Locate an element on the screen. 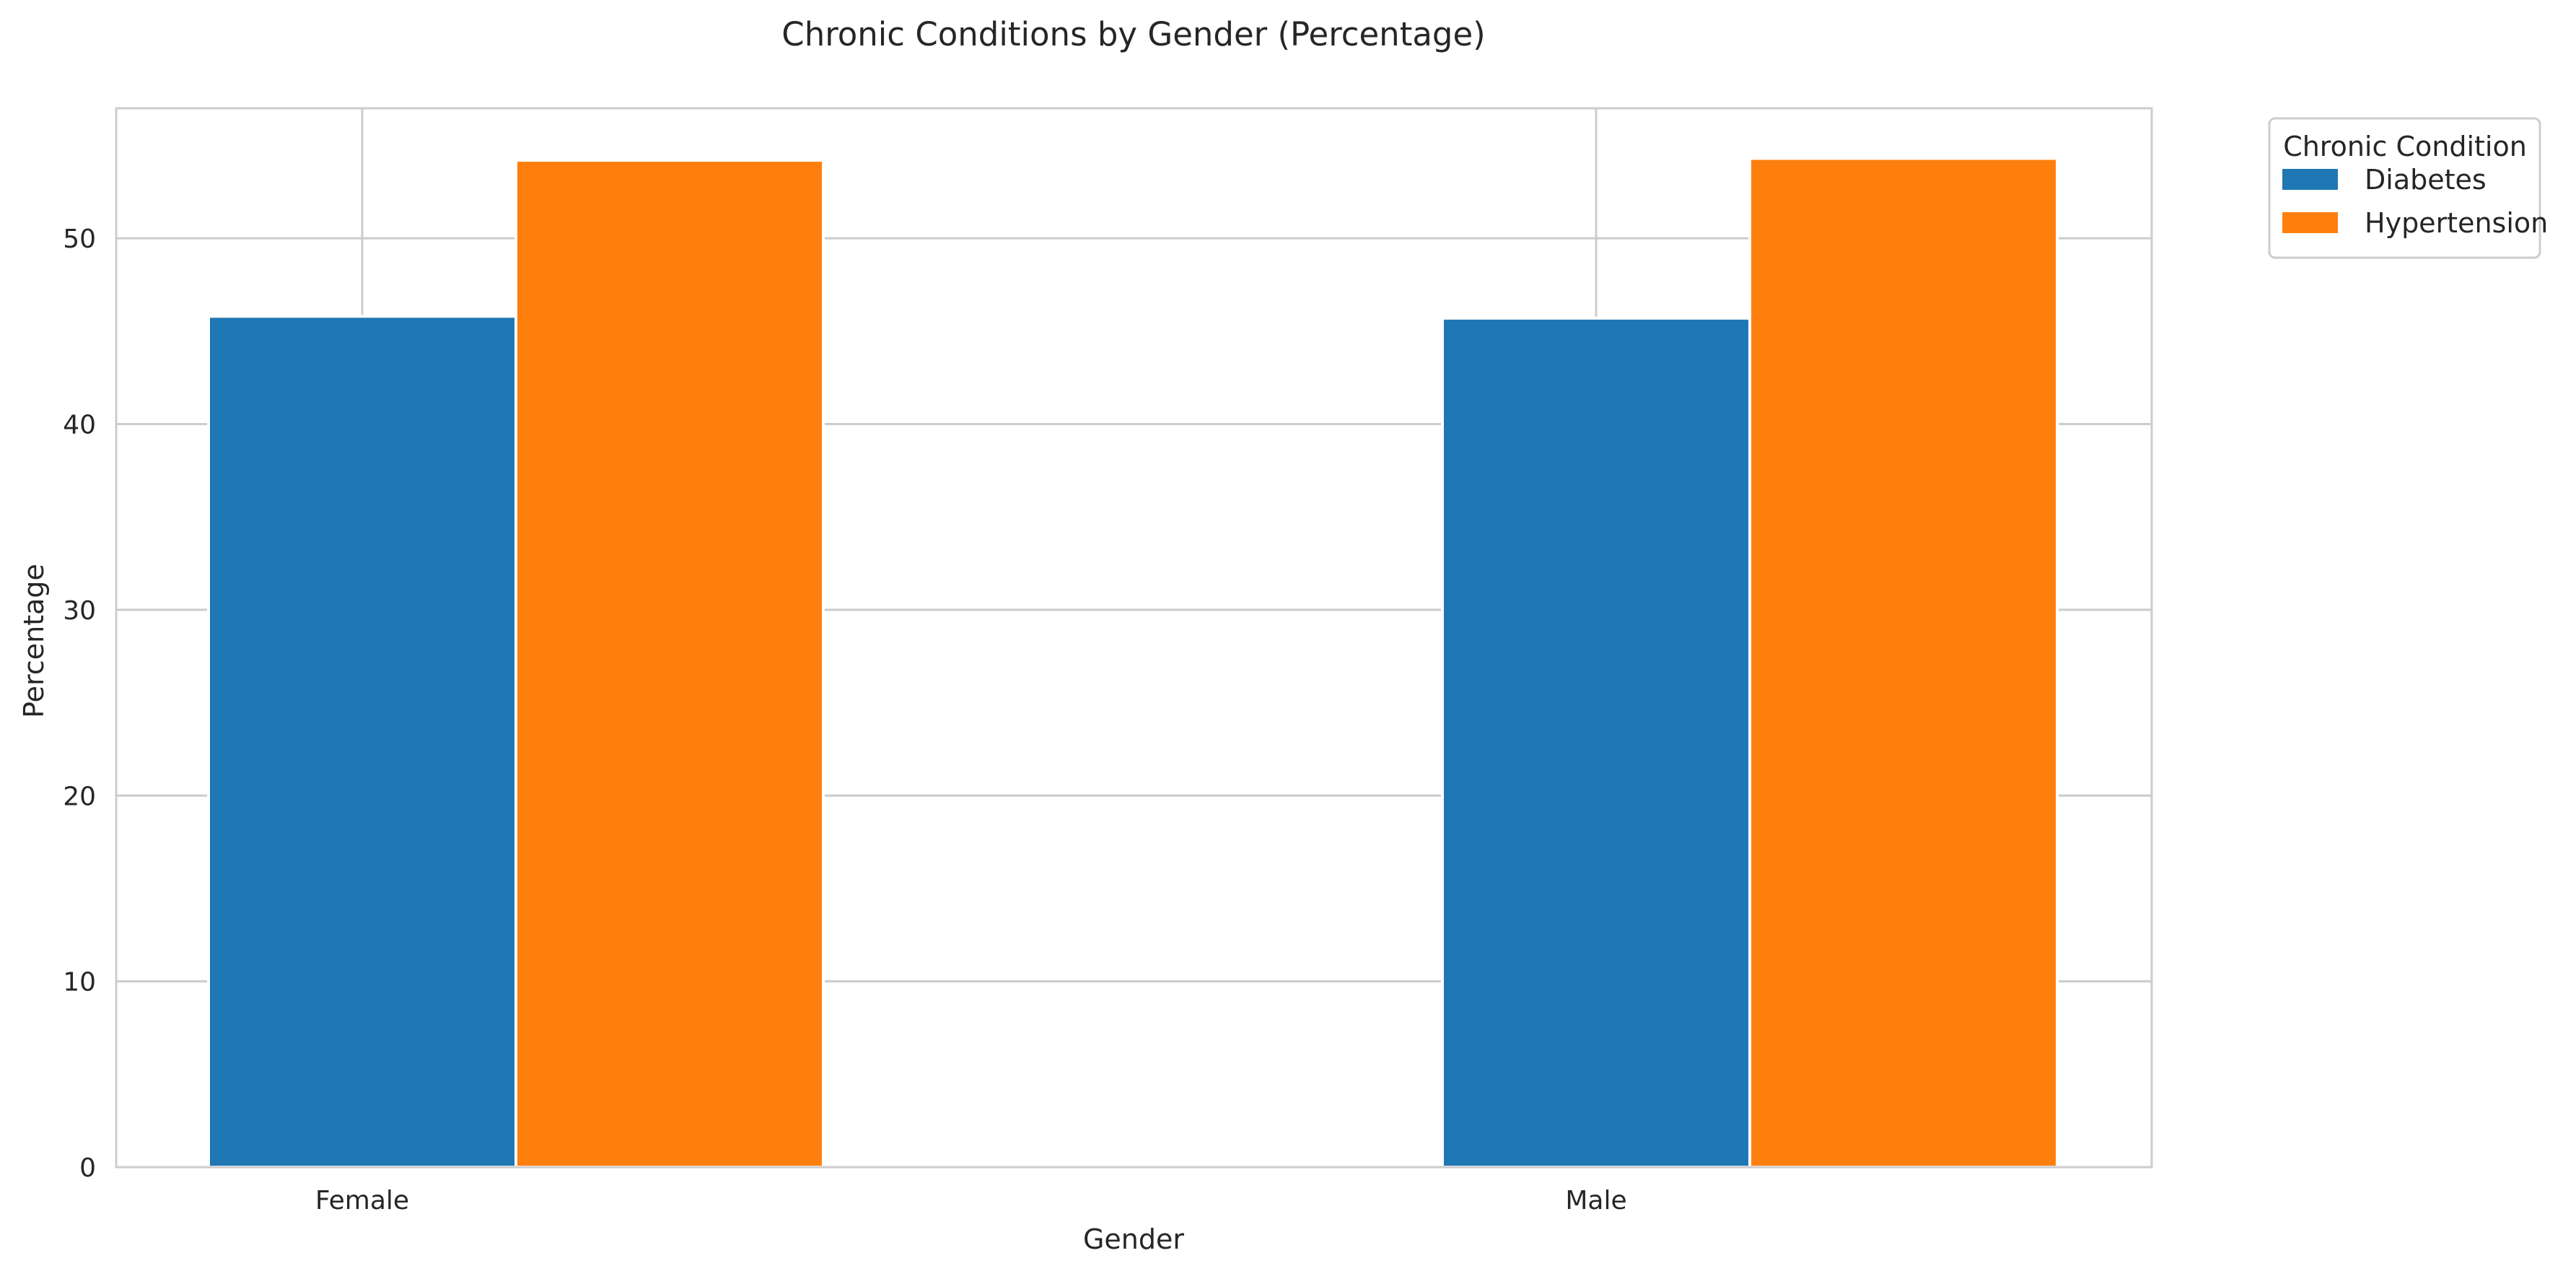 The image size is (2576, 1279). bar-diabetes-male is located at coordinates (1596, 742).